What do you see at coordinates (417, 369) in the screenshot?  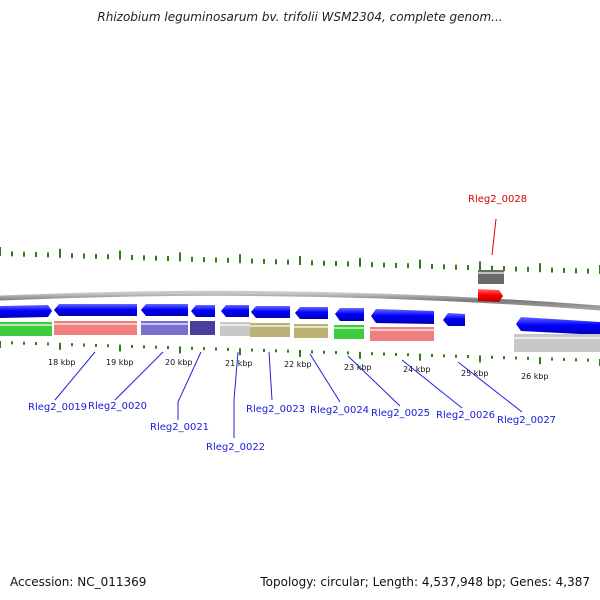 I see `tick-label: 24 kbp` at bounding box center [417, 369].